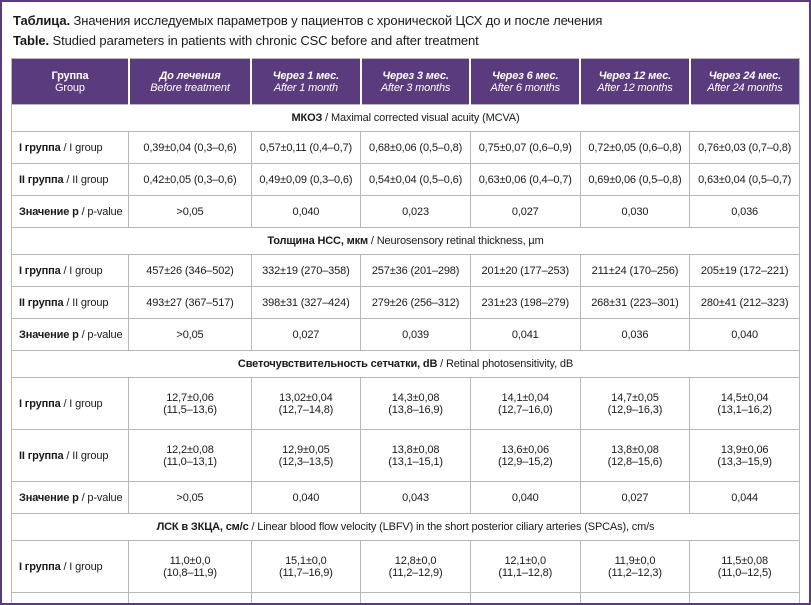 This screenshot has width=811, height=605. What do you see at coordinates (525, 180) in the screenshot?
I see `value-cell: 0,63±0,06 (0,4–0,7)` at bounding box center [525, 180].